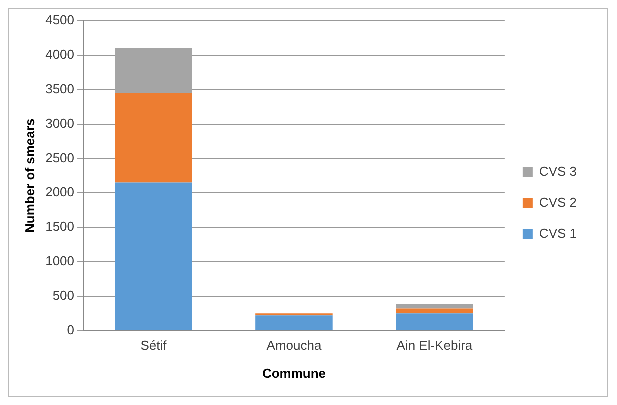  I want to click on legend-label: CVS 1, so click(558, 234).